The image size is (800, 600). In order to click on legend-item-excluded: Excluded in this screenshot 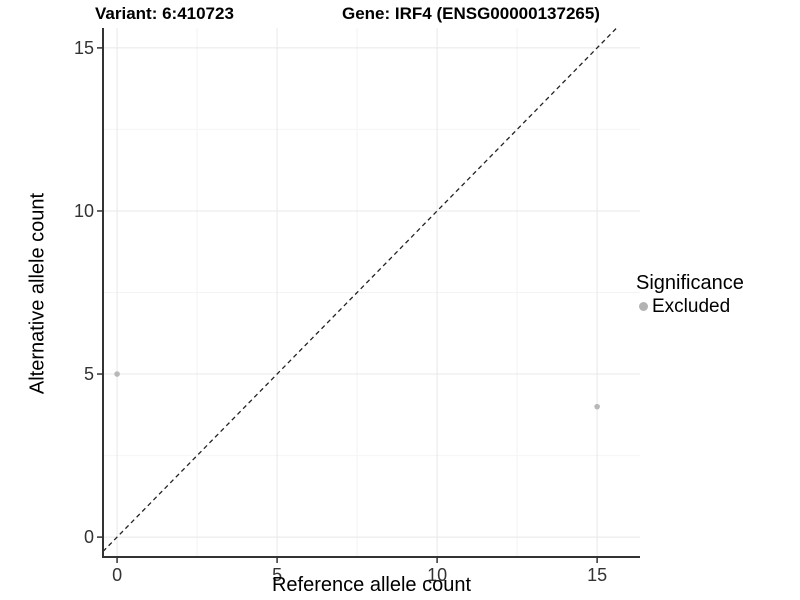, I will do `click(690, 306)`.